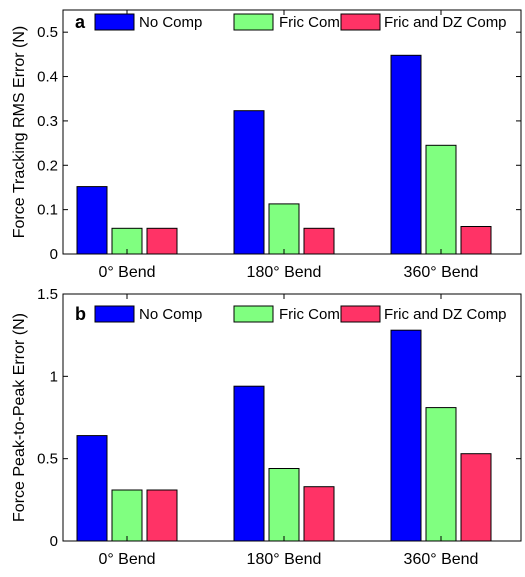 This screenshot has width=525, height=577. Describe the element at coordinates (47, 294) in the screenshot. I see `y-tick-label: 1.5` at that location.